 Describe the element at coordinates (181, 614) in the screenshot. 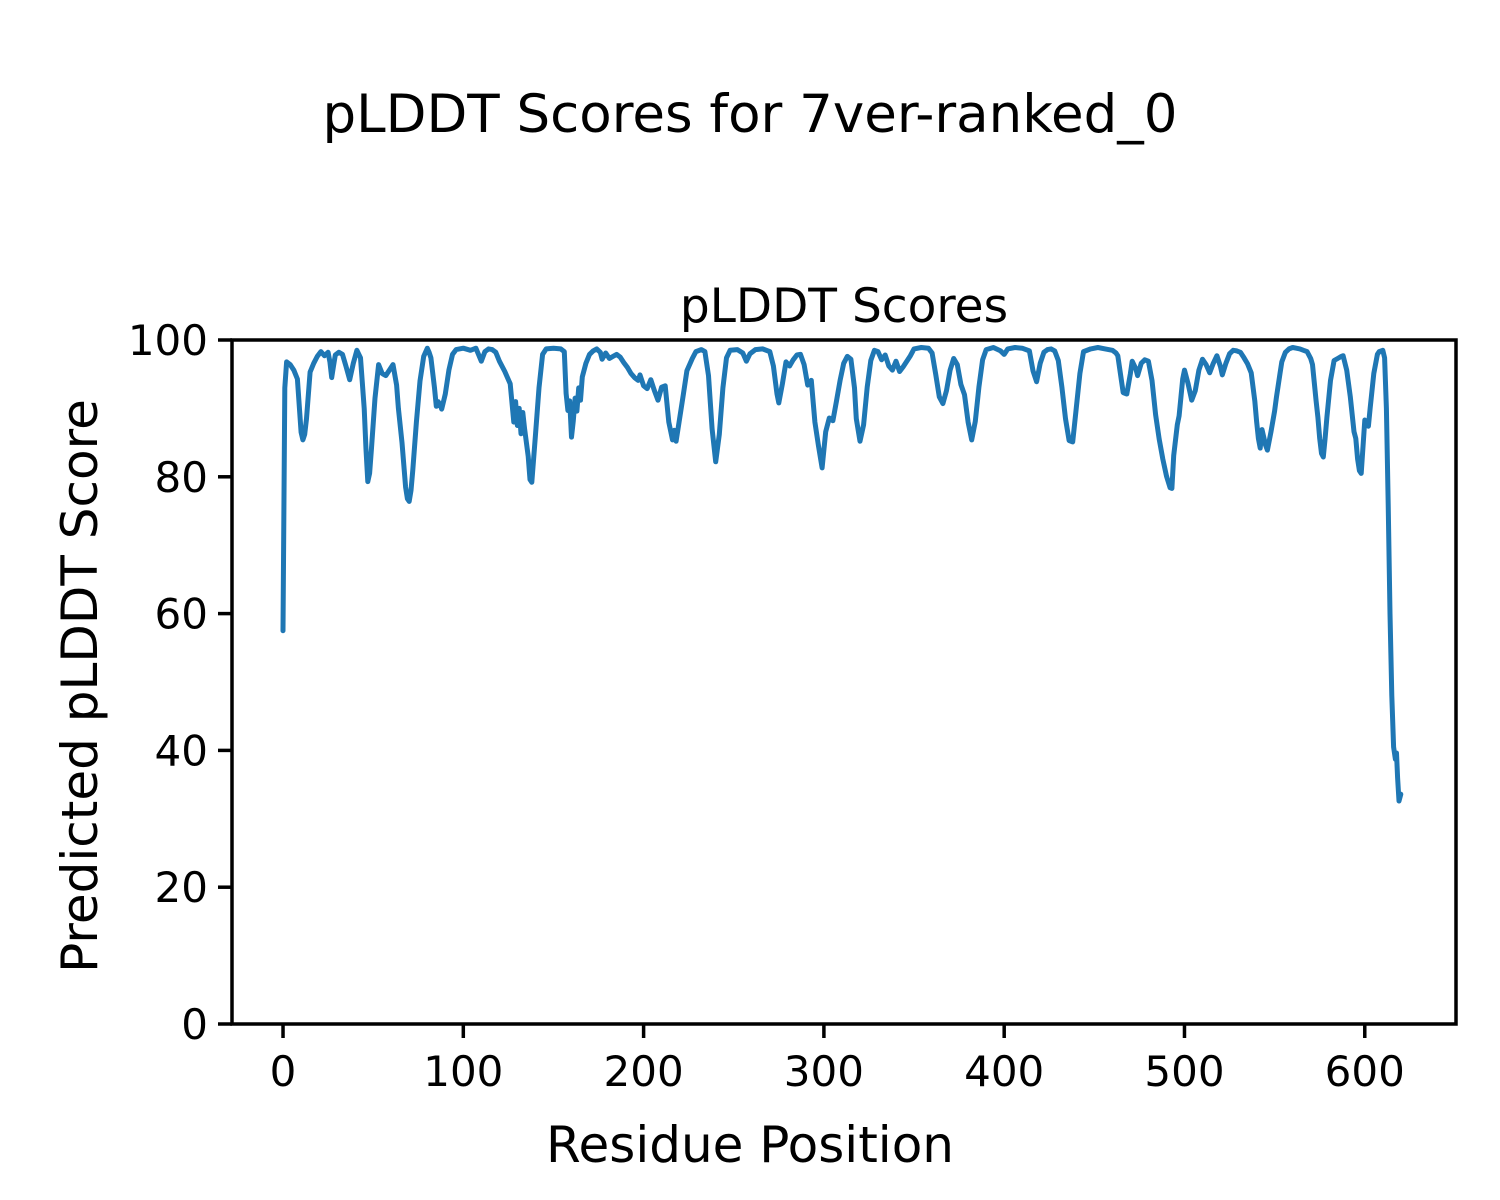

I see `y-axis-tick-label: 60` at that location.